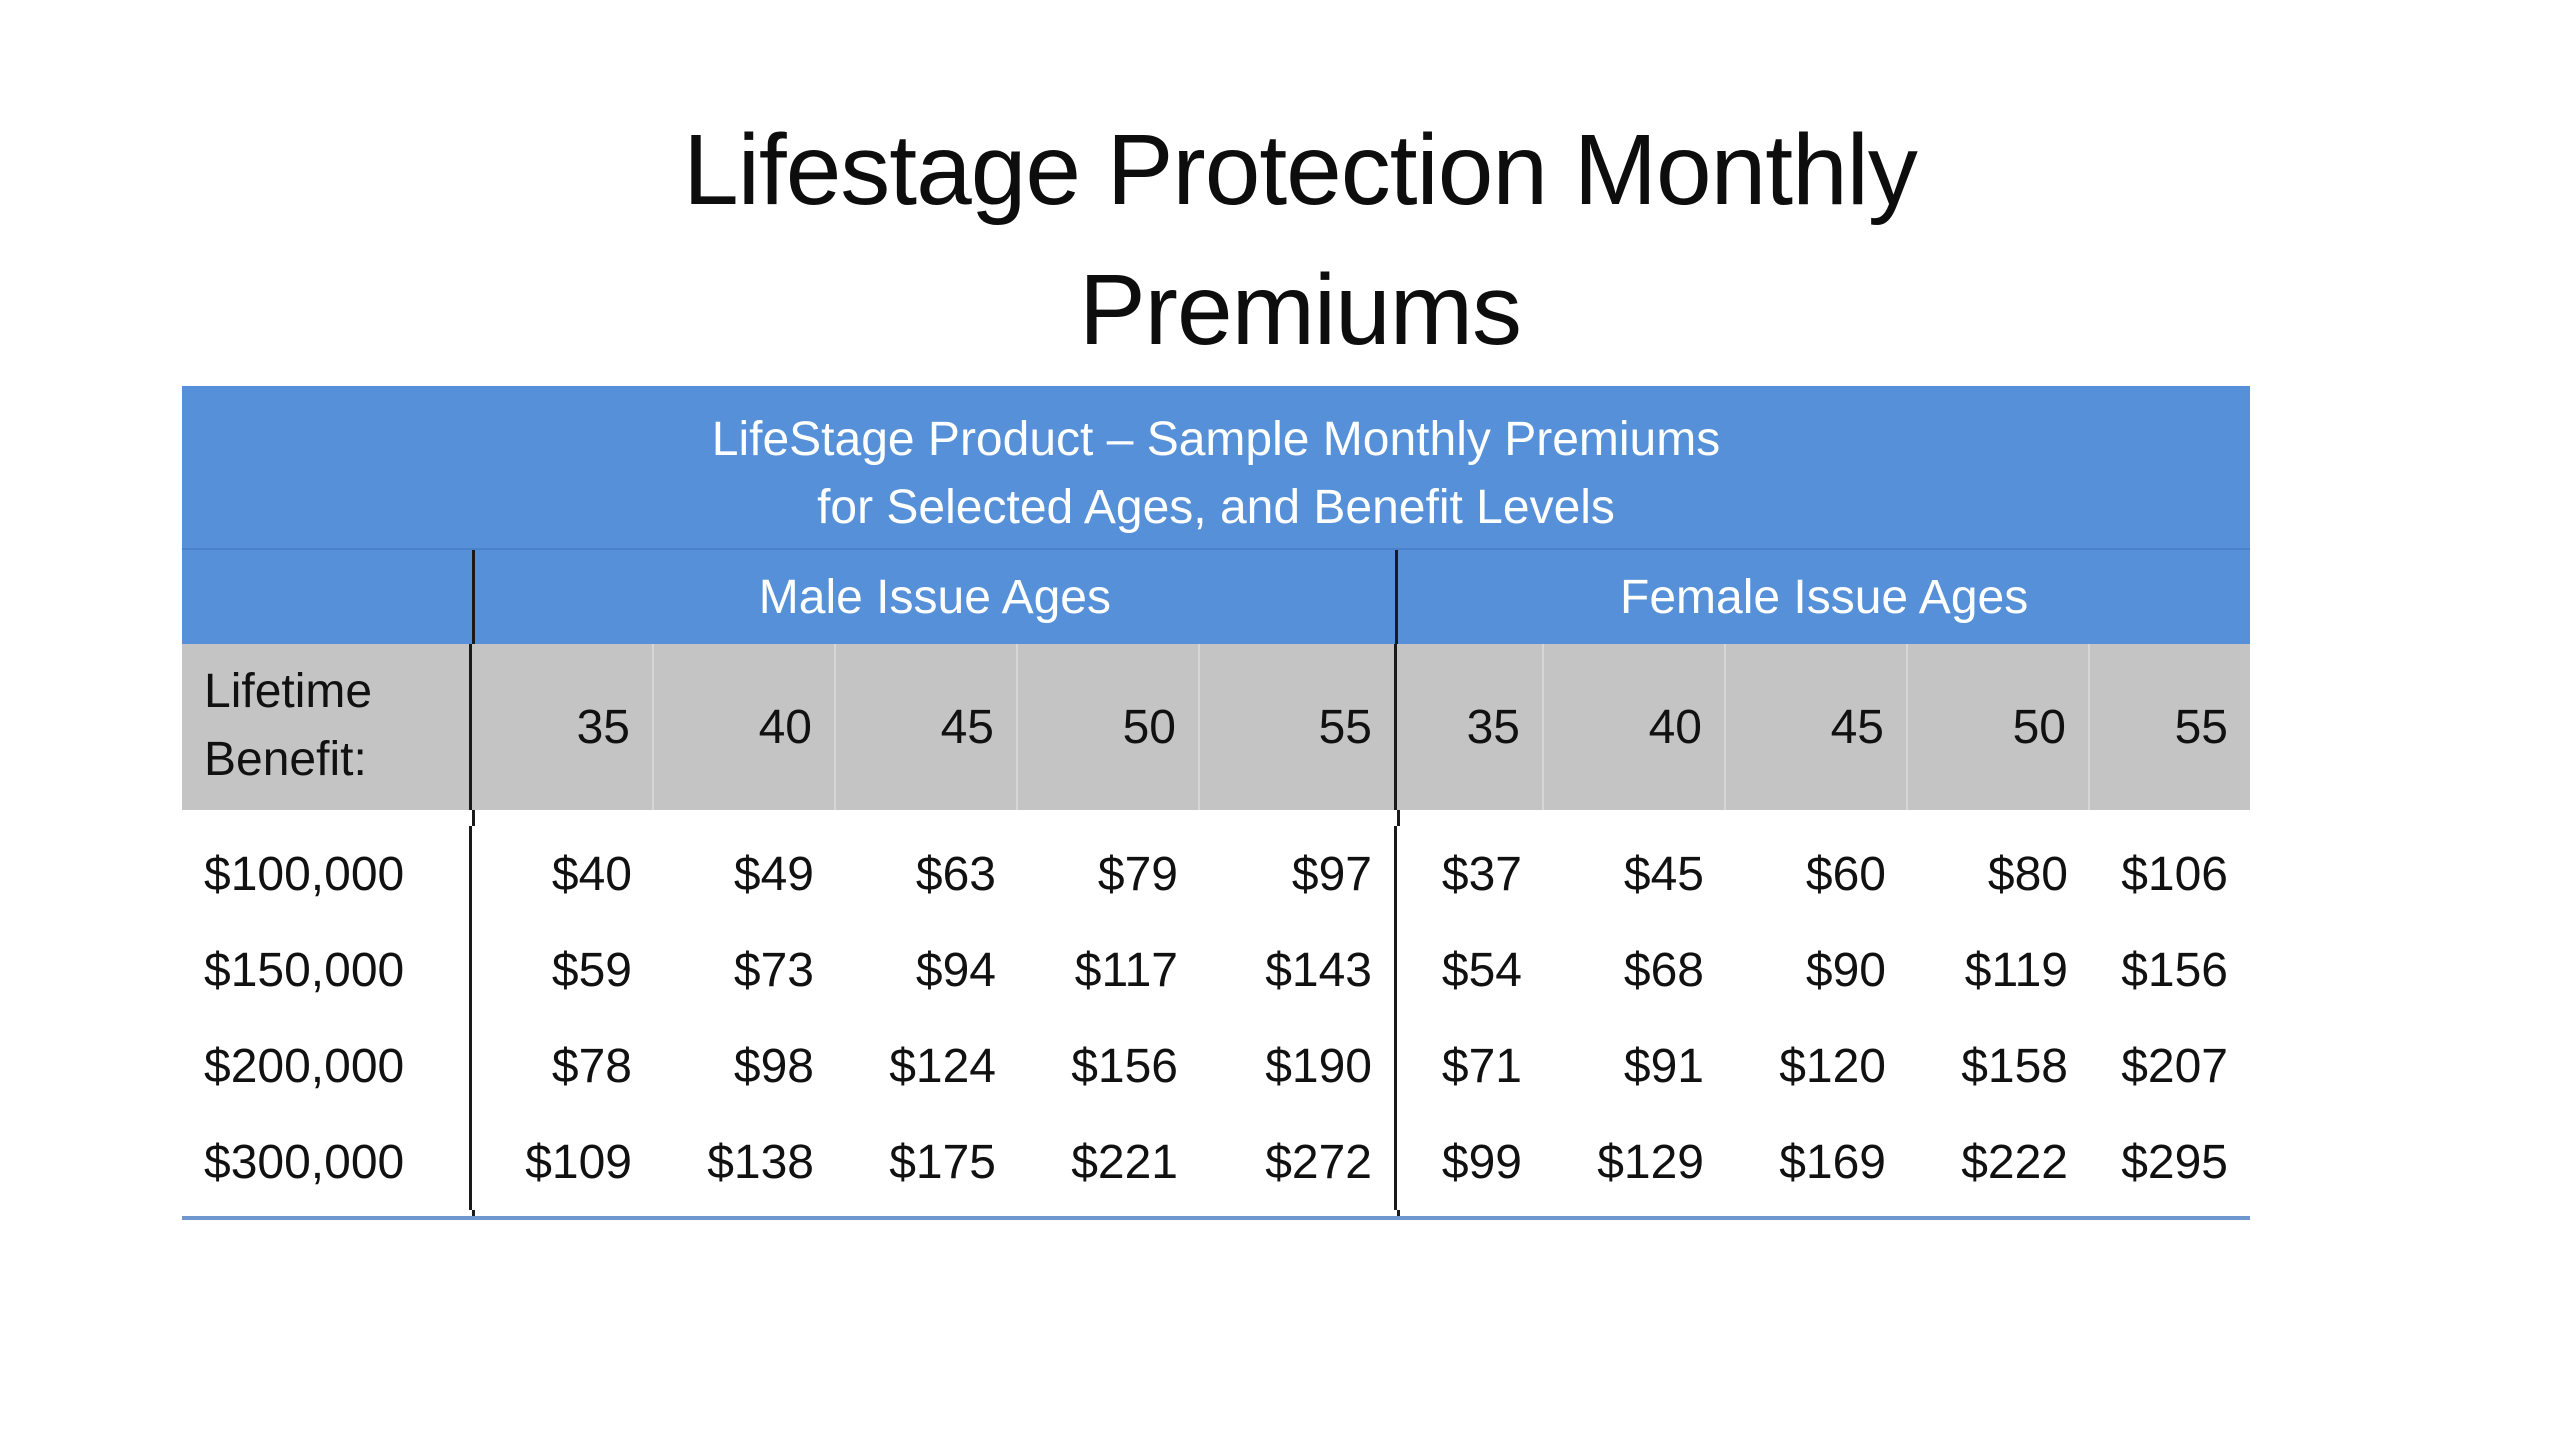 The image size is (2560, 1440). What do you see at coordinates (927, 727) in the screenshot?
I see `male-age-header: 45` at bounding box center [927, 727].